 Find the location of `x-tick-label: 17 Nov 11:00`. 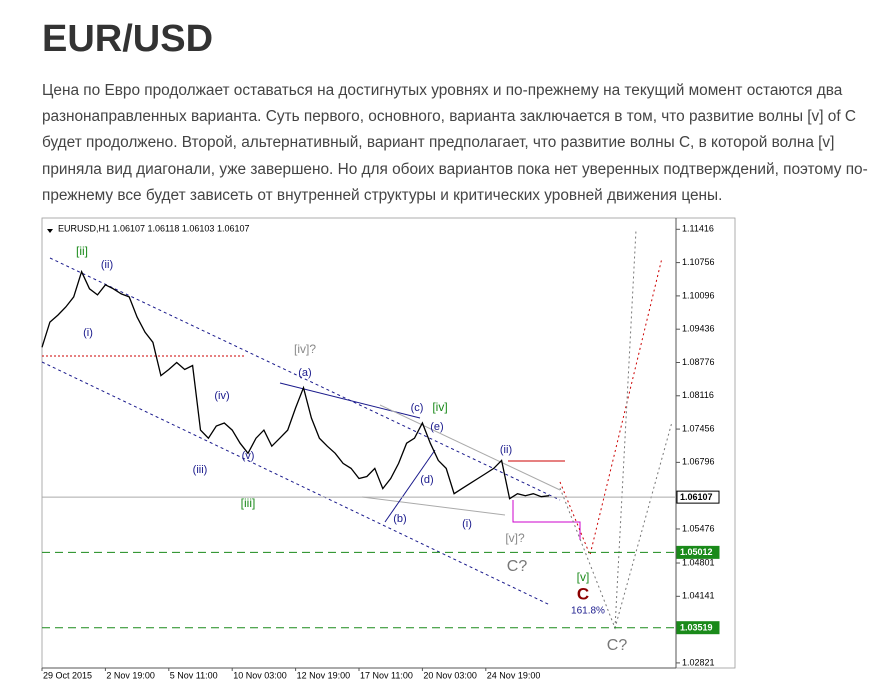

x-tick-label: 17 Nov 11:00 is located at coordinates (386, 675).